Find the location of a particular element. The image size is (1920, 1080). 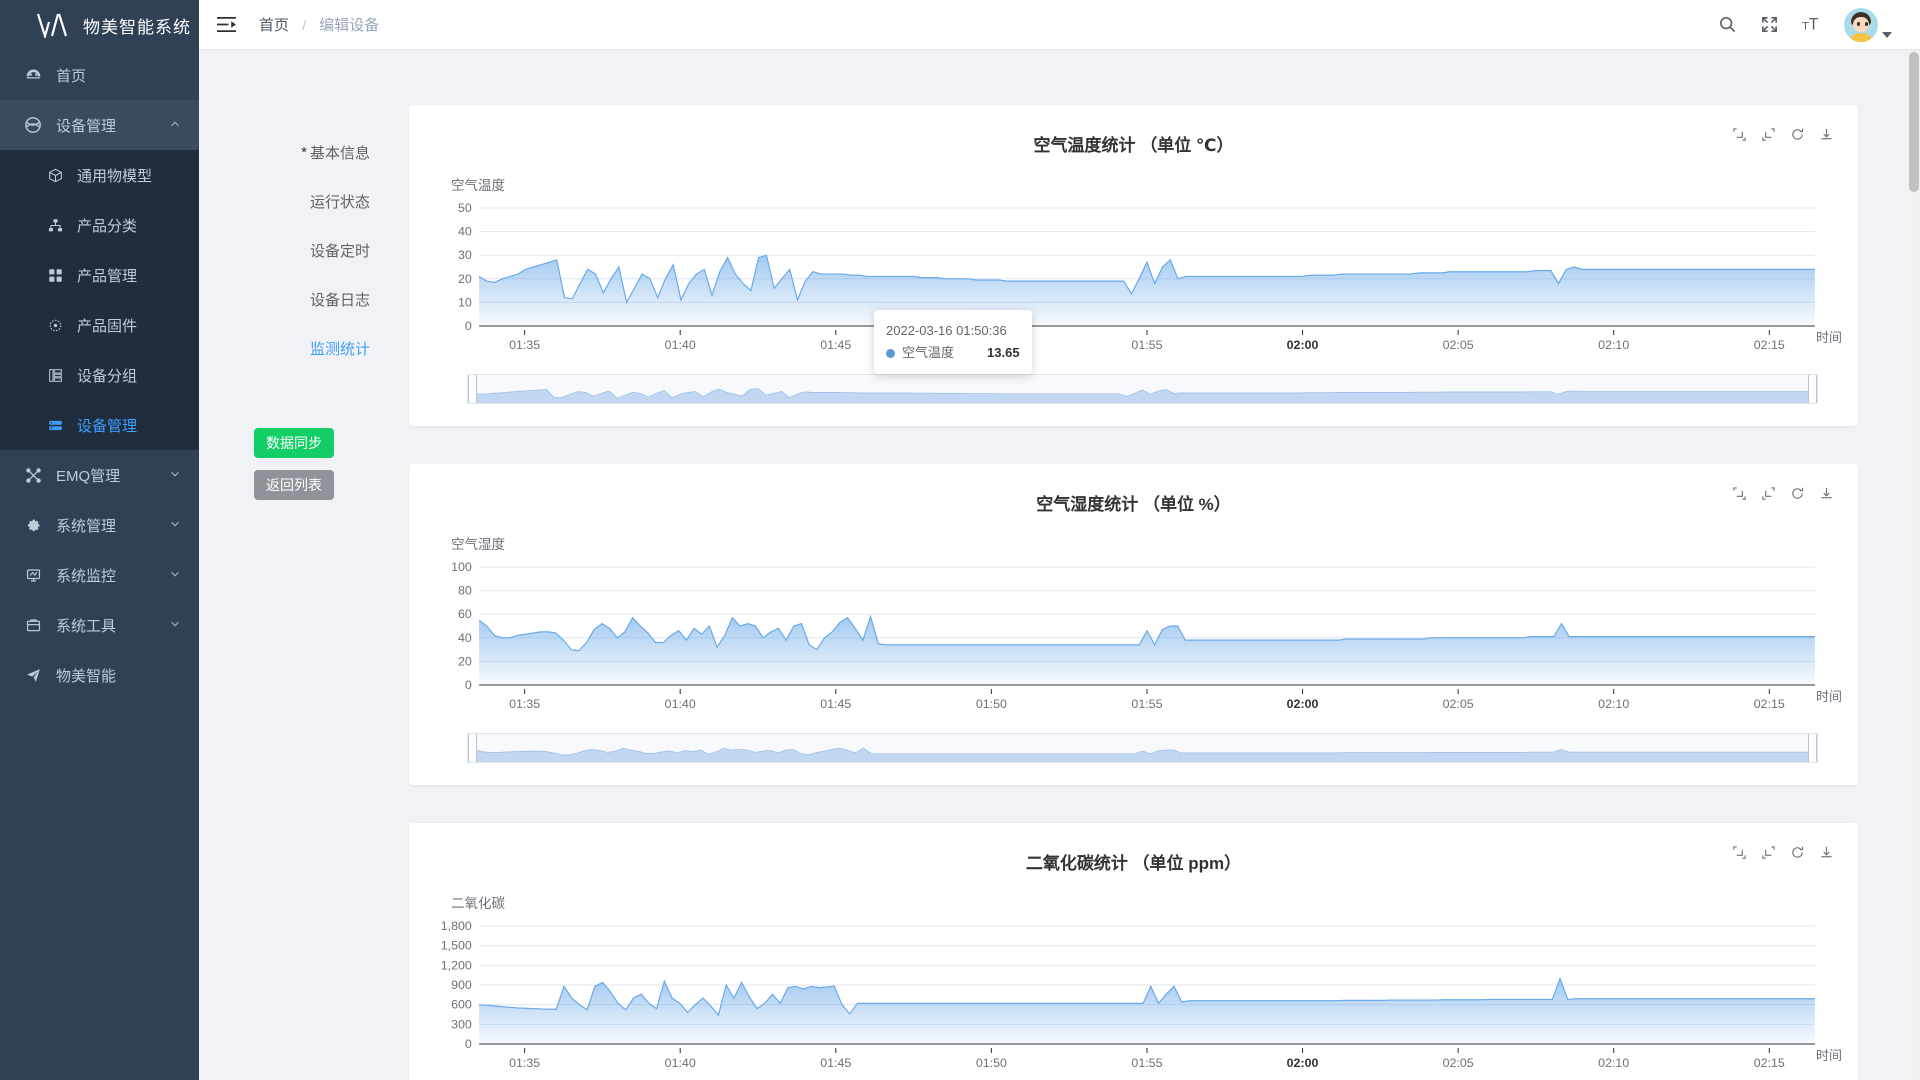

sidebar-item-system-management: 系统管理 is located at coordinates (99, 525).